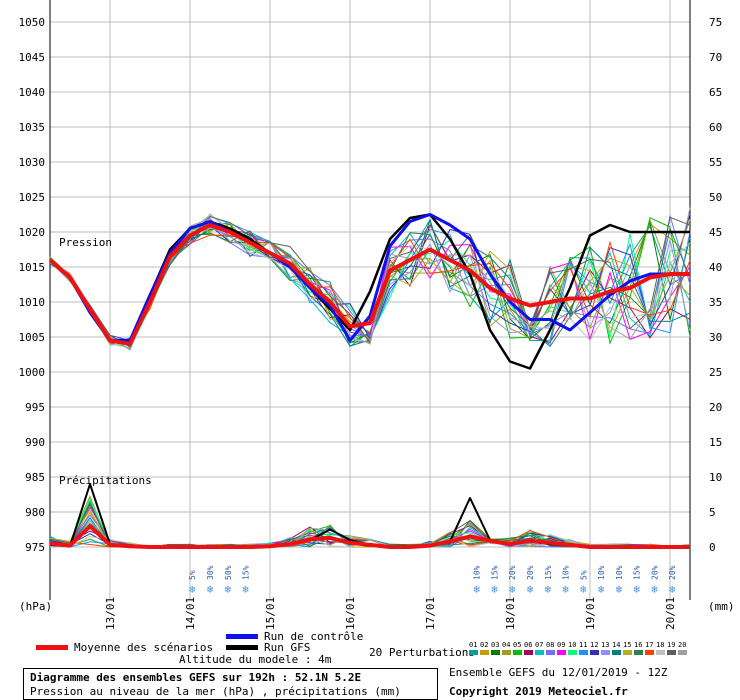 The height and width of the screenshot is (700, 740). Describe the element at coordinates (32, 127) in the screenshot. I see `left-tick-label: 1035` at that location.